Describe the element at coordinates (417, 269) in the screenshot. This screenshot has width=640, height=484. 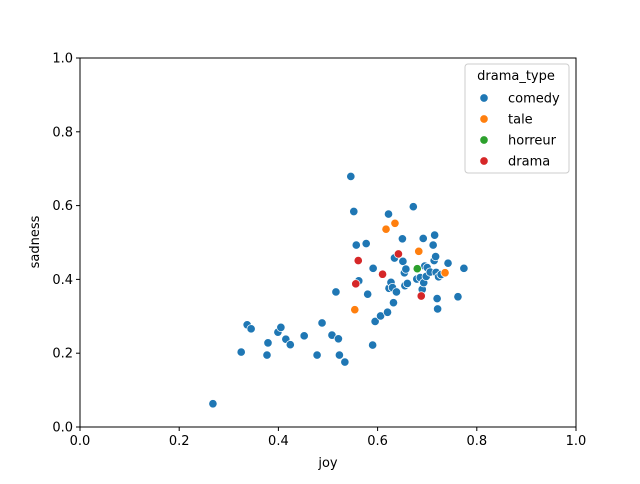
I see `data-point-horreur` at that location.